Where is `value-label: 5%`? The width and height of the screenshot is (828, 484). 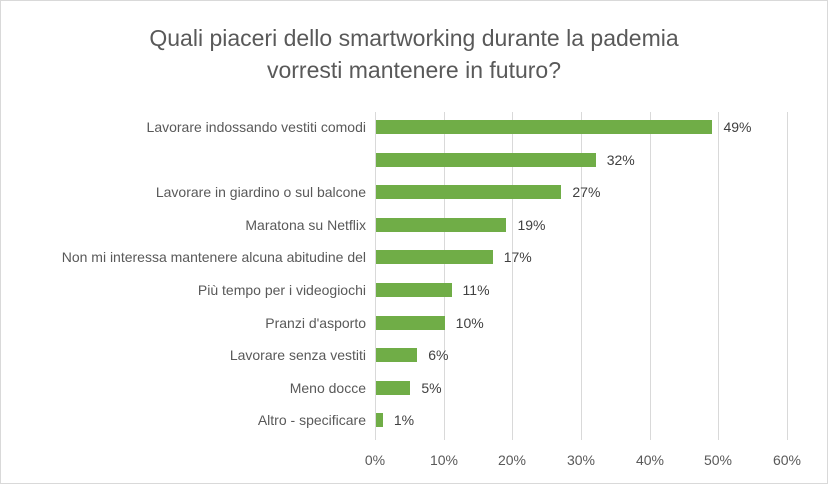 value-label: 5% is located at coordinates (431, 387).